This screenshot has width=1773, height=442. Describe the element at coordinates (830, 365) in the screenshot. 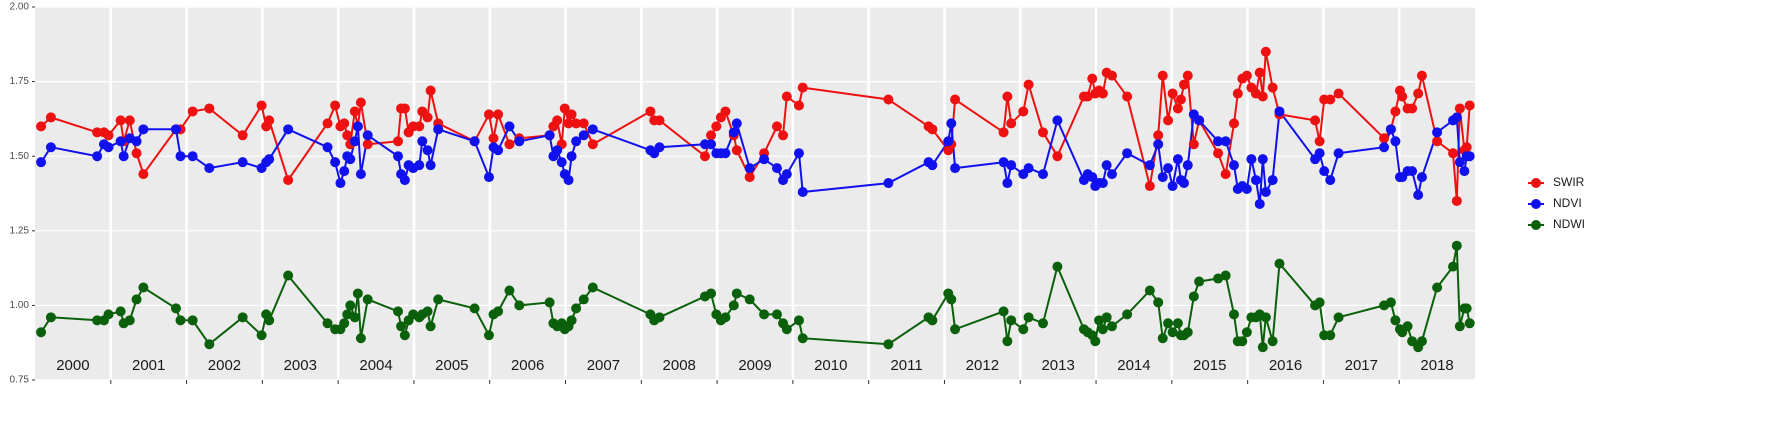

I see `year-label: 2010` at that location.